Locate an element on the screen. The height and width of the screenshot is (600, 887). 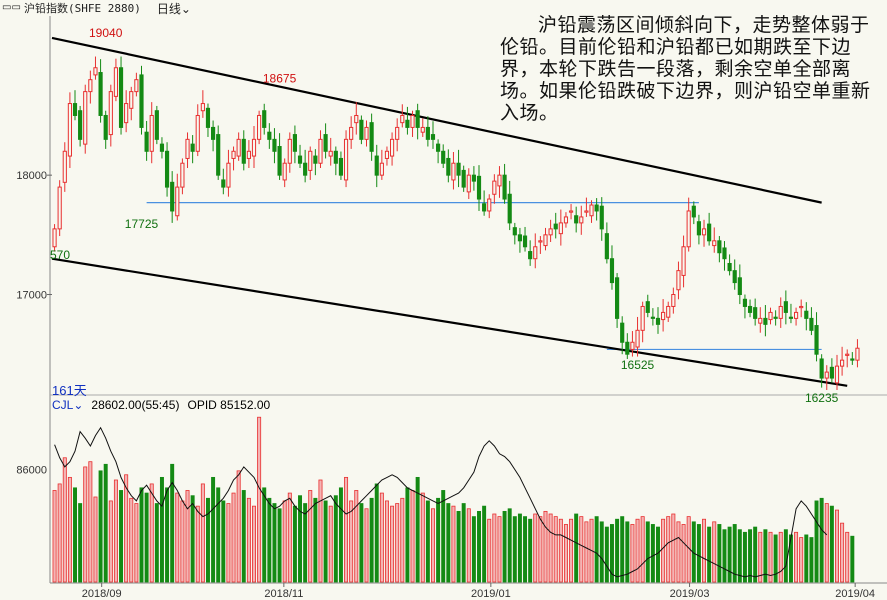
candlestick-chart-icon: ▭▭ is located at coordinates (11, 7).